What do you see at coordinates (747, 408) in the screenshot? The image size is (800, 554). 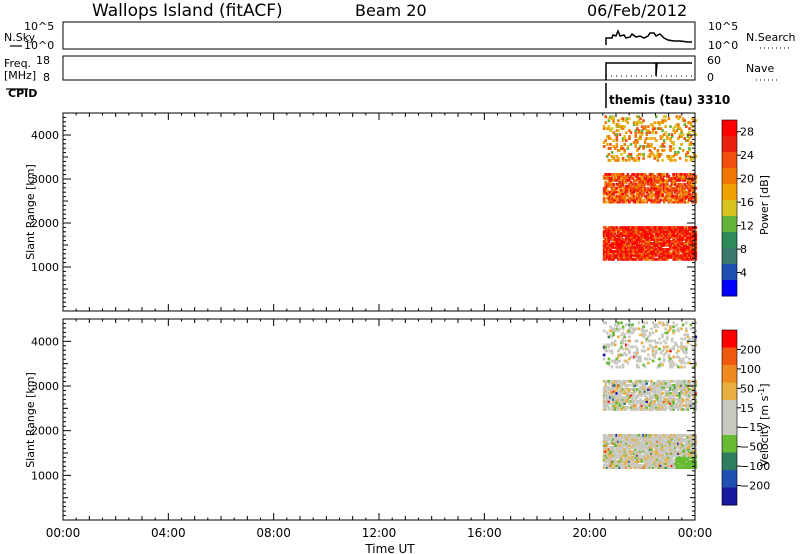 I see `colorbar-tick-label: 15` at bounding box center [747, 408].